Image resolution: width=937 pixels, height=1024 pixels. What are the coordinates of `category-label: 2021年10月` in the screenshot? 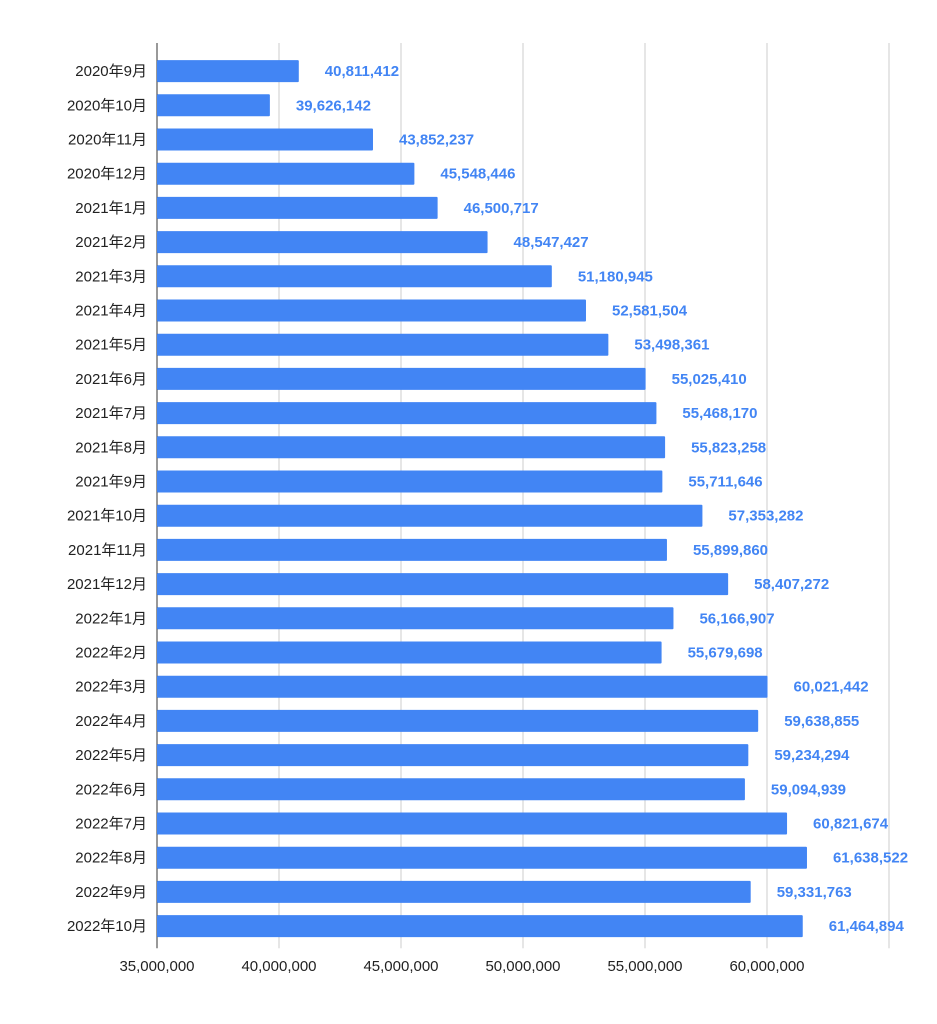 It's located at (107, 516).